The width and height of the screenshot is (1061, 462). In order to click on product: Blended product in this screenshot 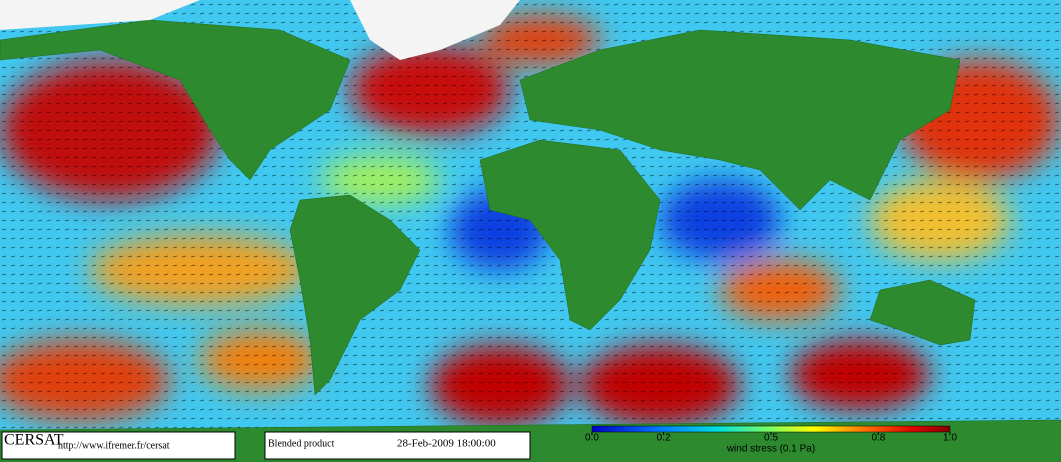, I will do `click(301, 443)`.